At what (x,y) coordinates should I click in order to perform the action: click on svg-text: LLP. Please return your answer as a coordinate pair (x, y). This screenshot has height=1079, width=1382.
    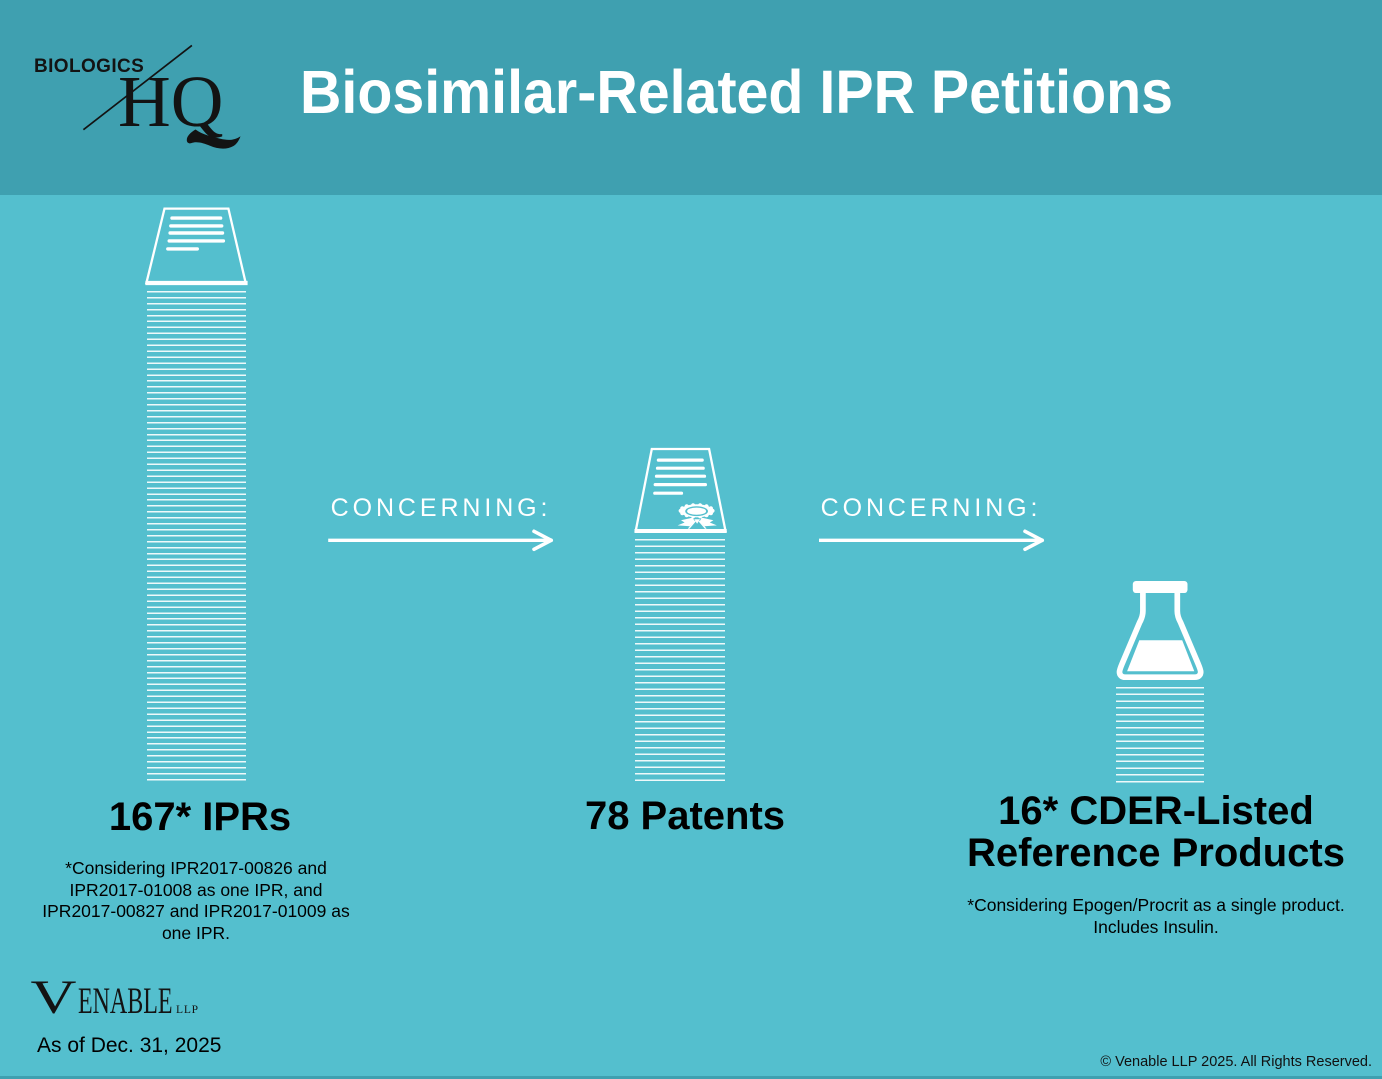
    Looking at the image, I should click on (187, 1010).